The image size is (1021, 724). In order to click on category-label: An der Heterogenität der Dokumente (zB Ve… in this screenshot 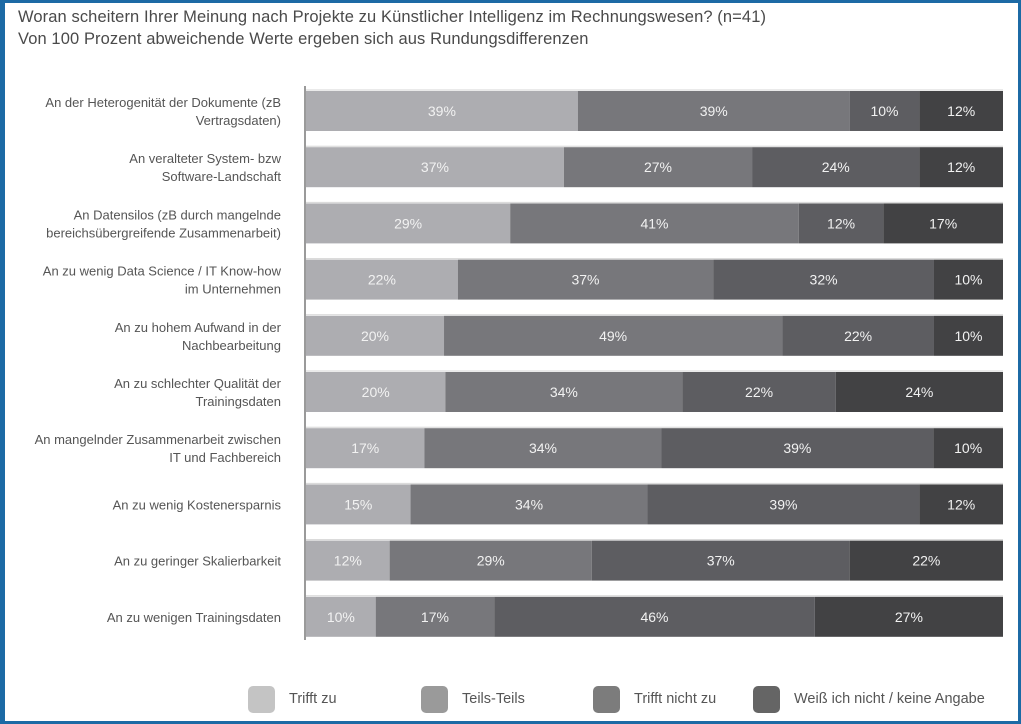, I will do `click(163, 111)`.